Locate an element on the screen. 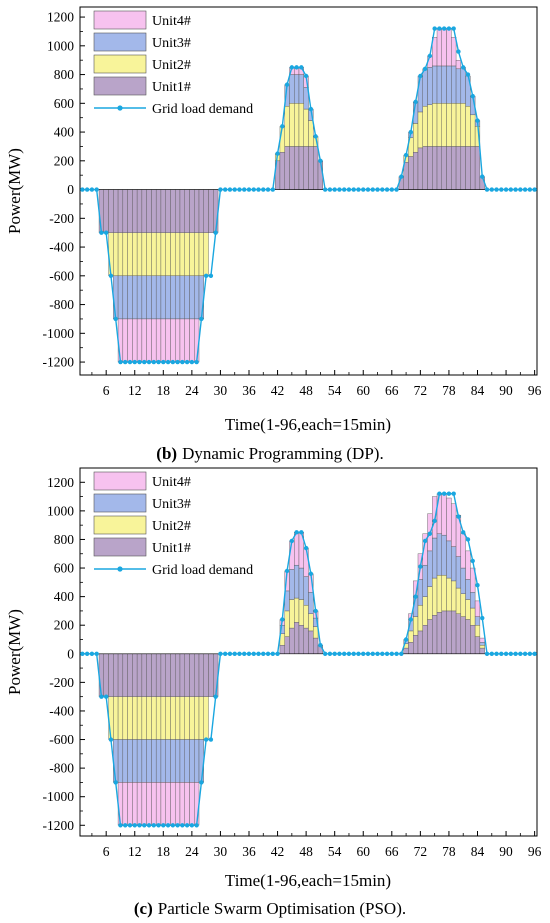 This screenshot has width=550, height=923. caption-label: (b) is located at coordinates (166, 453).